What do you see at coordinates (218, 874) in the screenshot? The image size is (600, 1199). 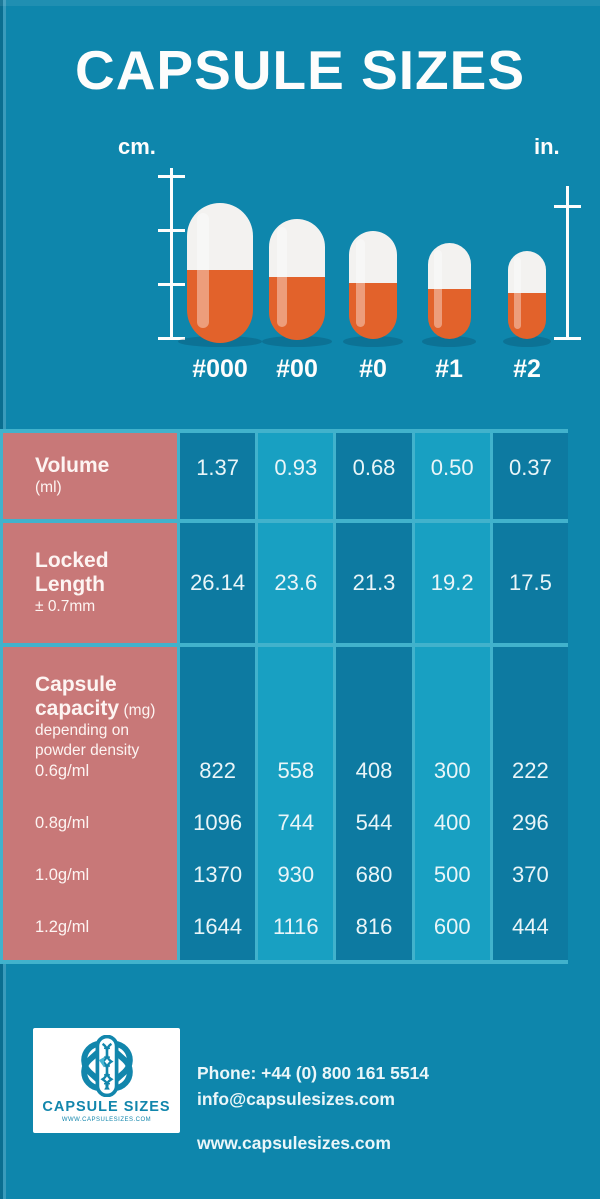 I see `value-cell: 1370` at bounding box center [218, 874].